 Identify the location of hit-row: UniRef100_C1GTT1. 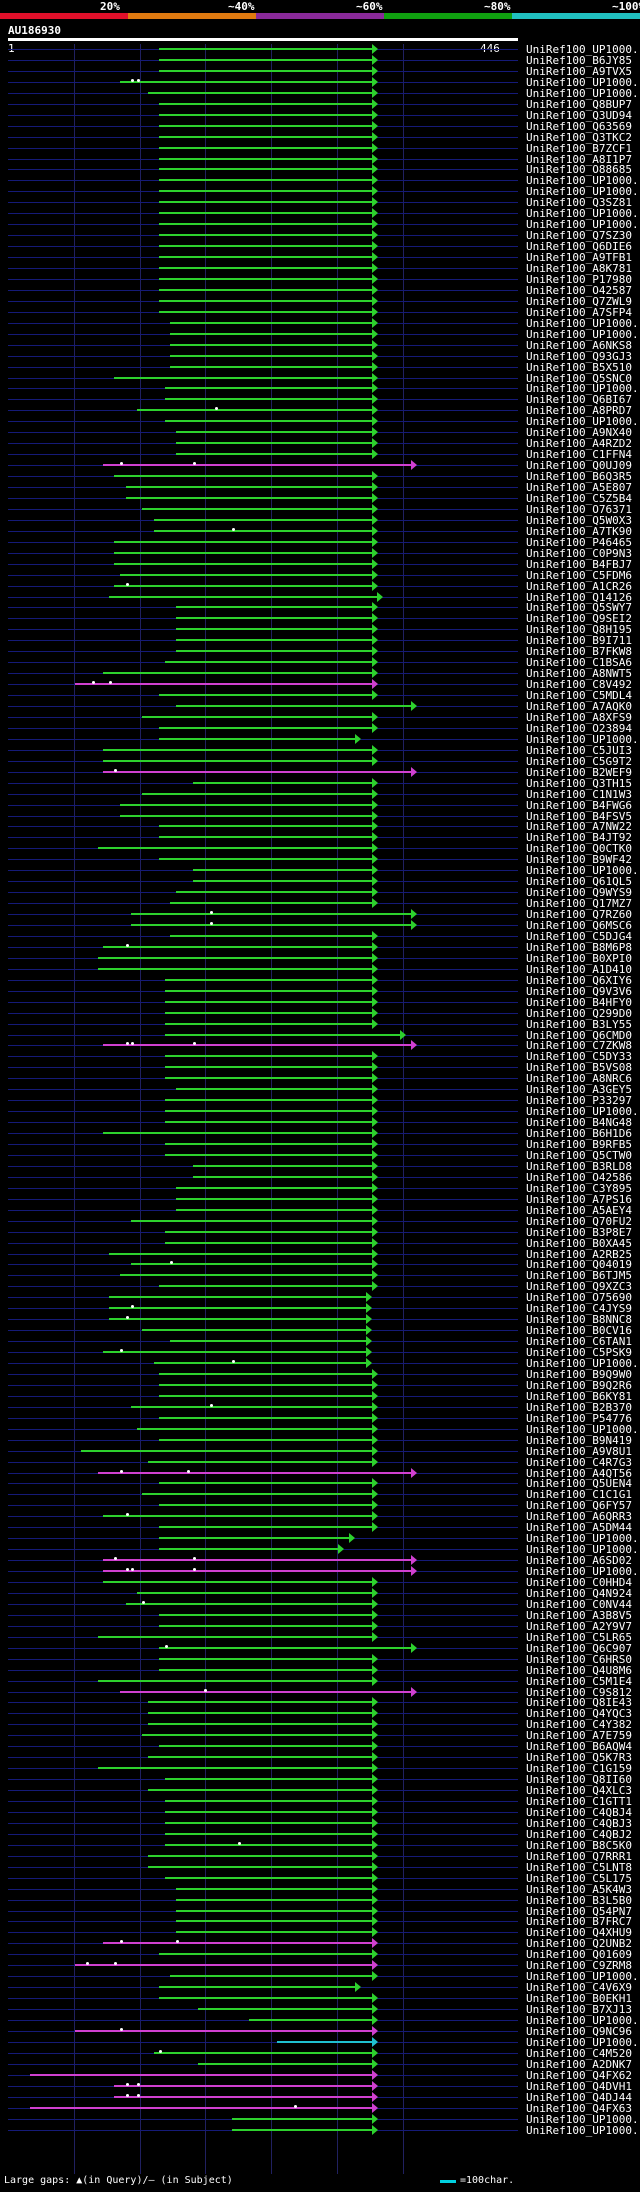
(320, 1801).